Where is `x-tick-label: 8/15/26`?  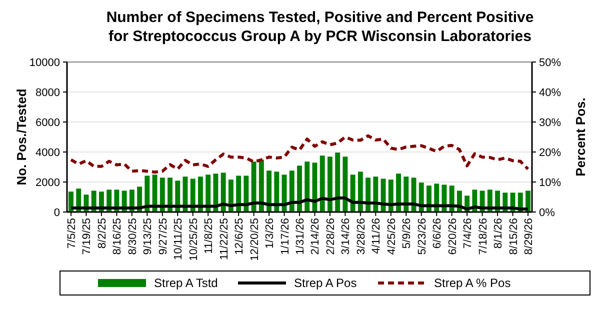
x-tick-label: 8/15/26 is located at coordinates (514, 236).